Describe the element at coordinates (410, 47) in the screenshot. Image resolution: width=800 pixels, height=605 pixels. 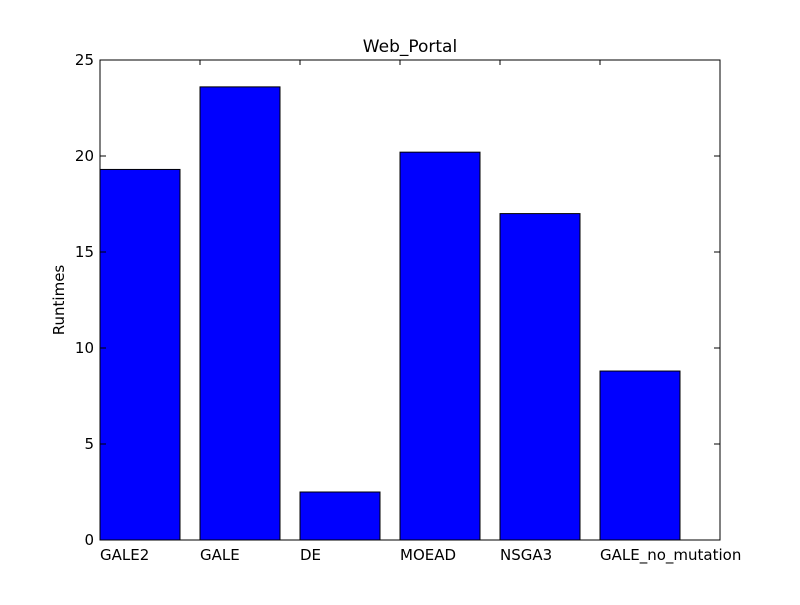
I see `chart-title: Web_Portal` at that location.